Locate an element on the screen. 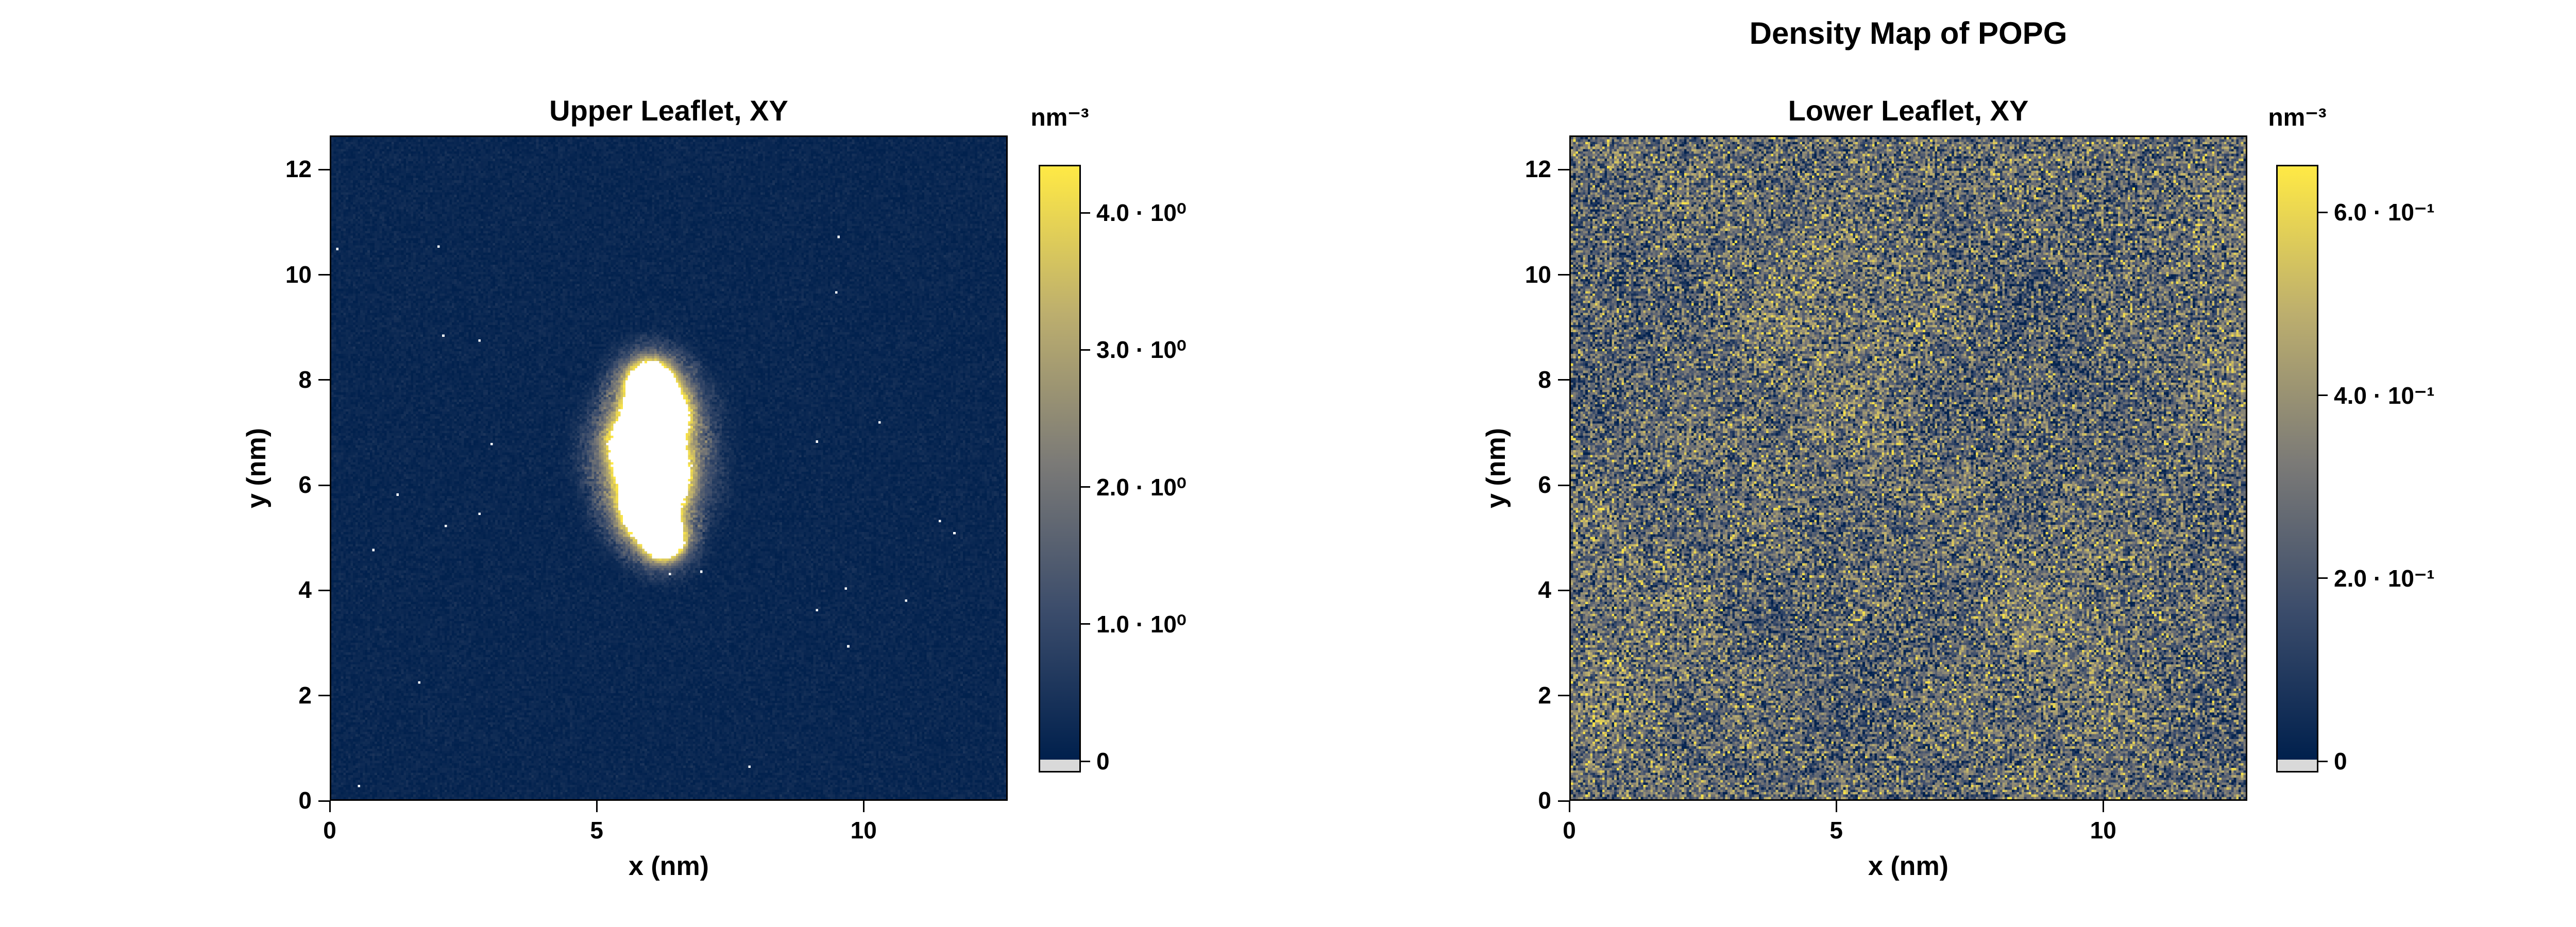  colorbar-tick-label: 6.0 · 10⁻¹ is located at coordinates (2385, 213).